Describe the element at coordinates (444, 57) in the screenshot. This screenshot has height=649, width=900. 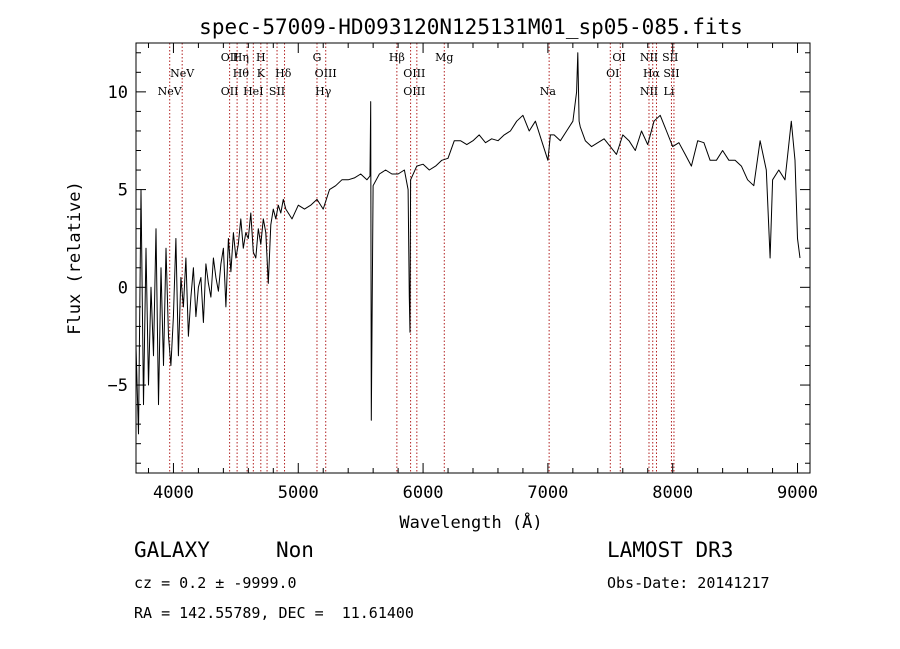
I see `line-label-17: Mg` at that location.